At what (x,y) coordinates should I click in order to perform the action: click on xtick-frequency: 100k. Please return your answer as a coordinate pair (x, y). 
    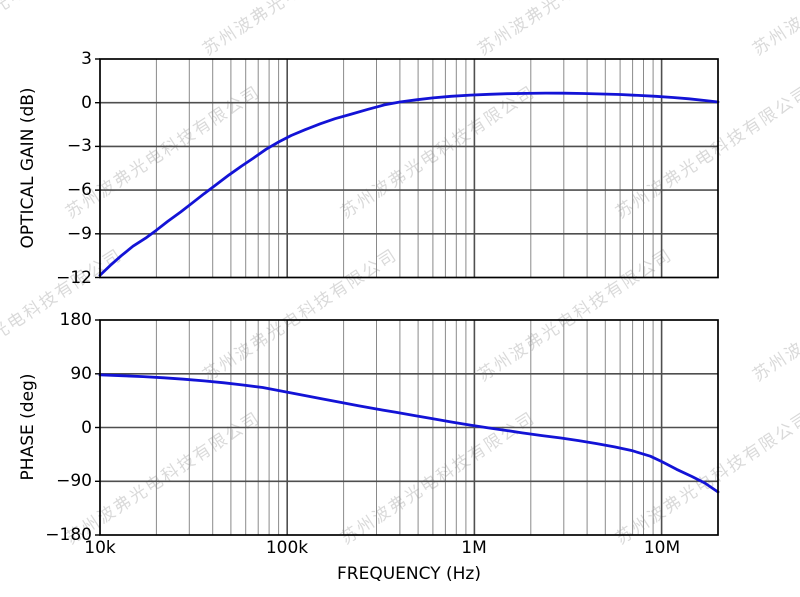
    Looking at the image, I should click on (287, 548).